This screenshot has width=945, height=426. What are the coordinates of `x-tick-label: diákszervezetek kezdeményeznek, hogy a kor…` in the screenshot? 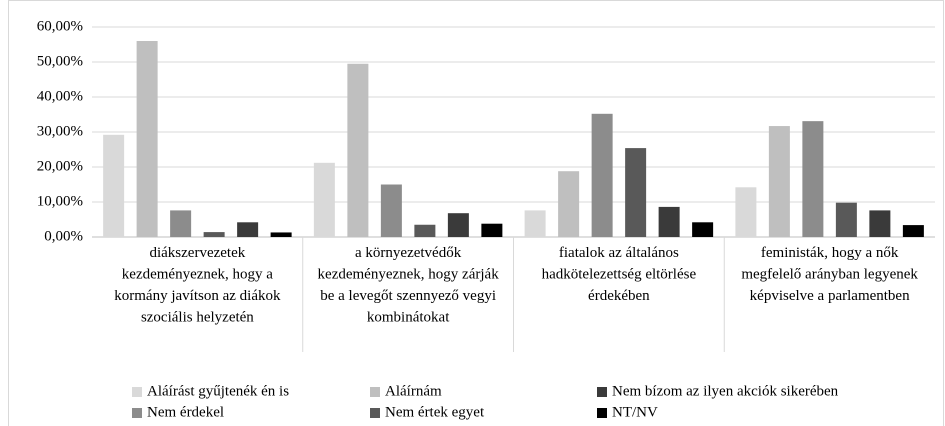 It's located at (197, 285).